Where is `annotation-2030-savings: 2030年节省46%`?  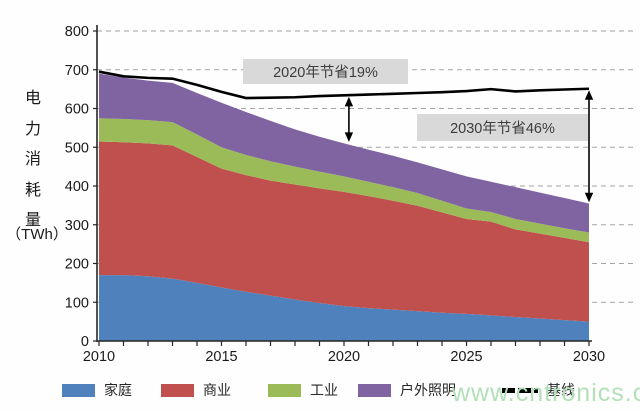 annotation-2030-savings: 2030年节省46% is located at coordinates (502, 127).